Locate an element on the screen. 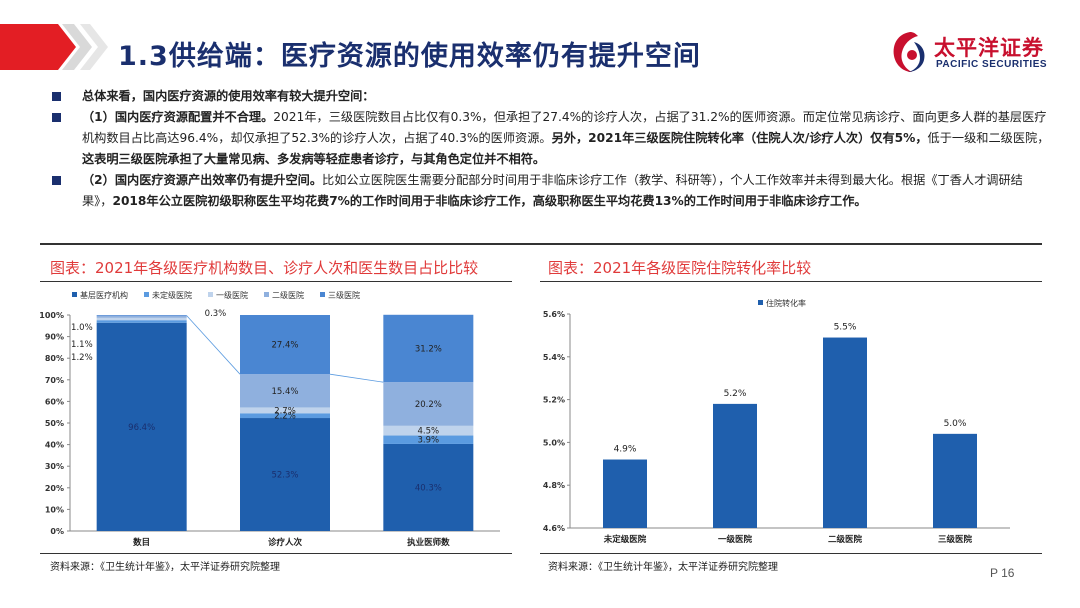 This screenshot has height=608, width=1080. data-label: 15.4% is located at coordinates (284, 392).